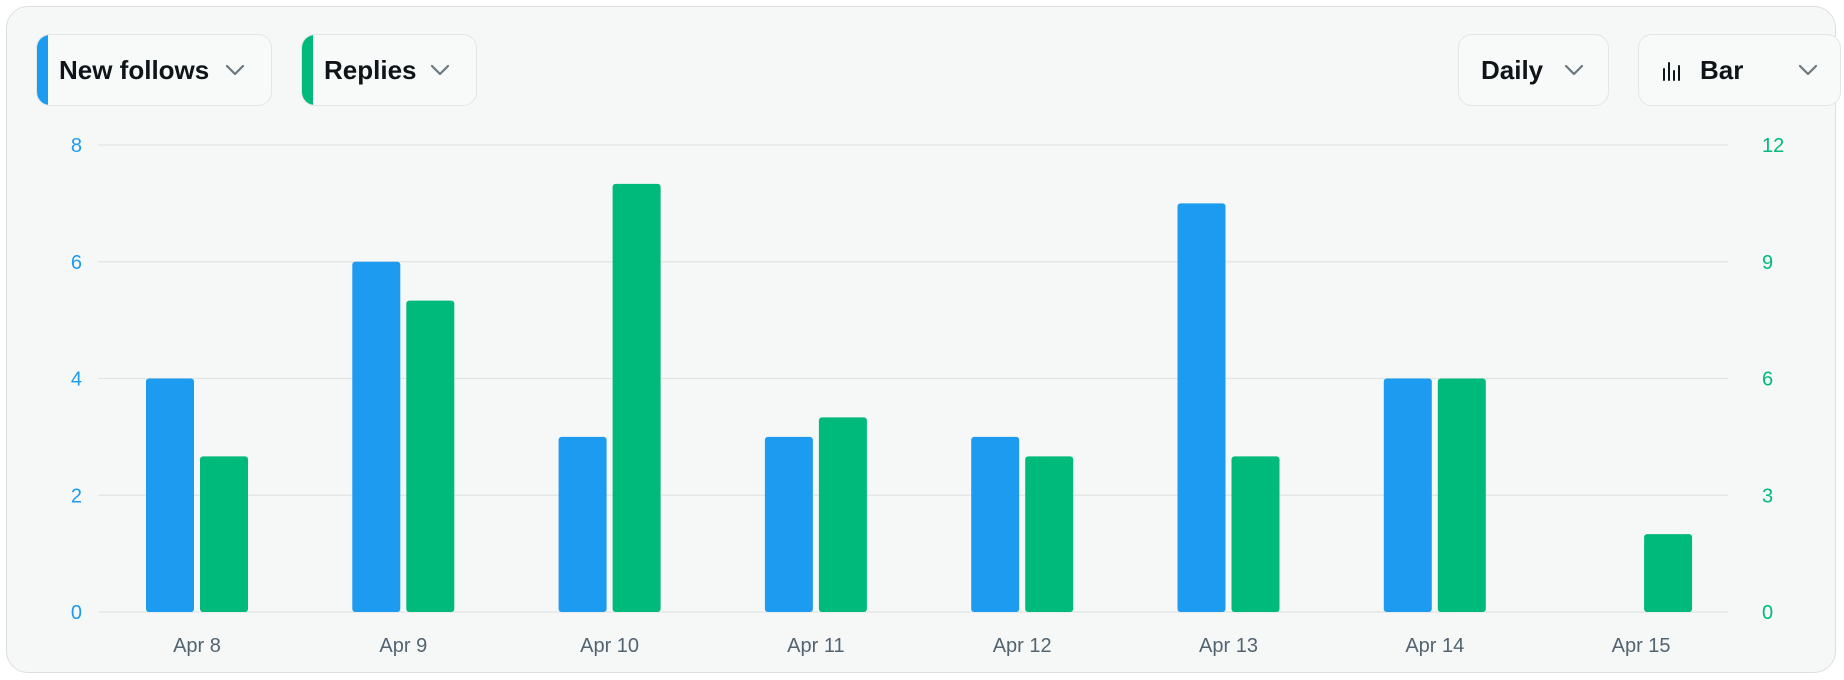 The image size is (1844, 680). I want to click on y-right-tick-label: 6, so click(1767, 380).